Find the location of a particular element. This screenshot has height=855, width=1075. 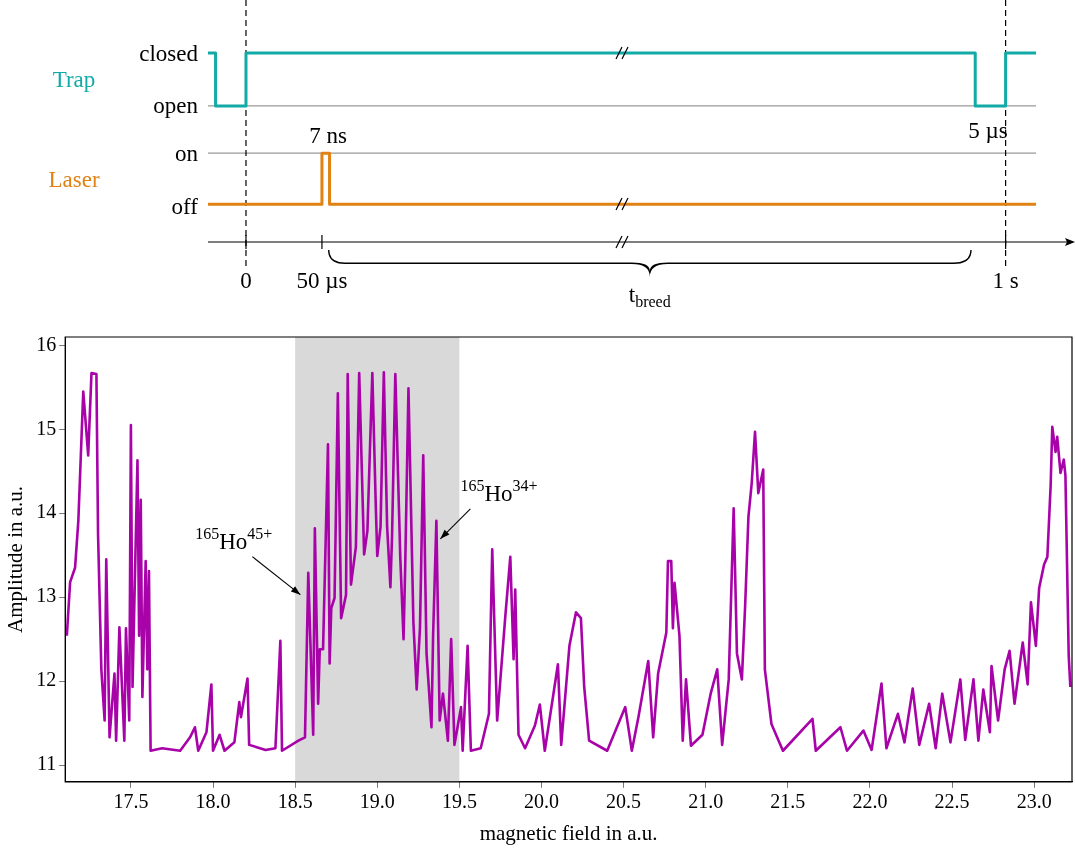

text: t$_{breed}$ is located at coordinates (649, 296).